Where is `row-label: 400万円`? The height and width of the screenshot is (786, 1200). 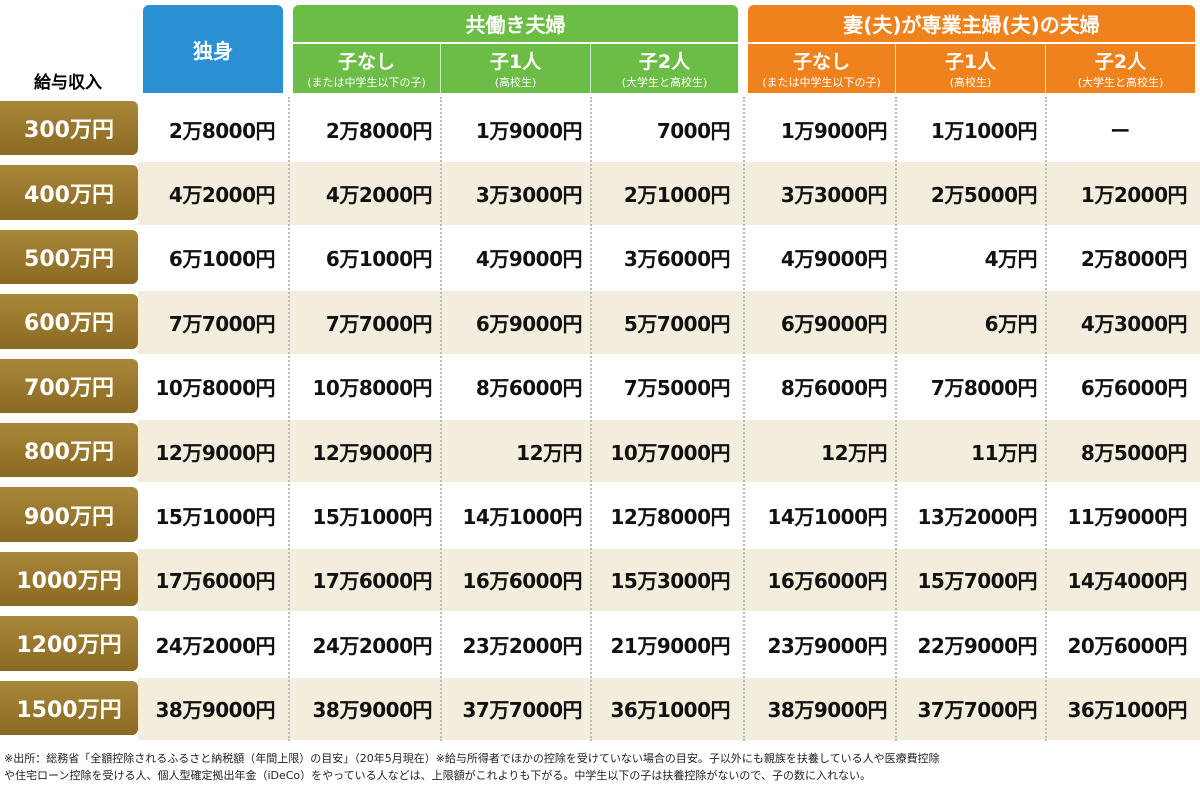 row-label: 400万円 is located at coordinates (69, 192).